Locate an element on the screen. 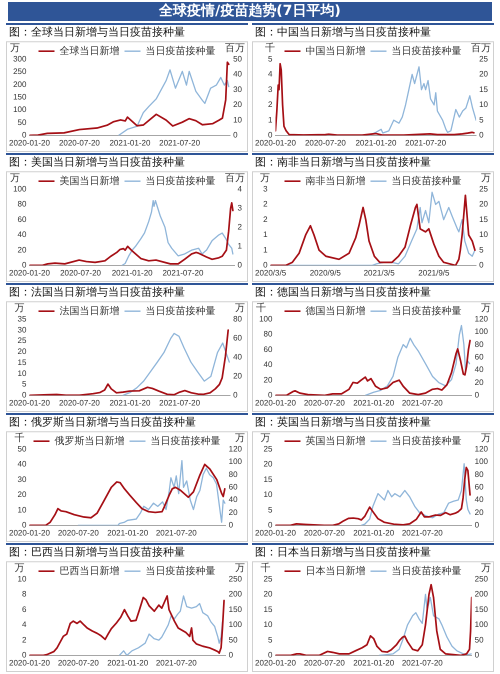  y2-tick-label: 60 is located at coordinates (233, 487).